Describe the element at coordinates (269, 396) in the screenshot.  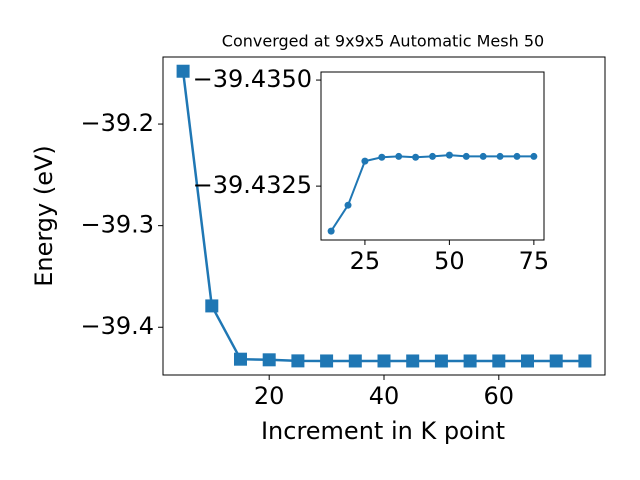
I see `x-tick-label: 20` at that location.